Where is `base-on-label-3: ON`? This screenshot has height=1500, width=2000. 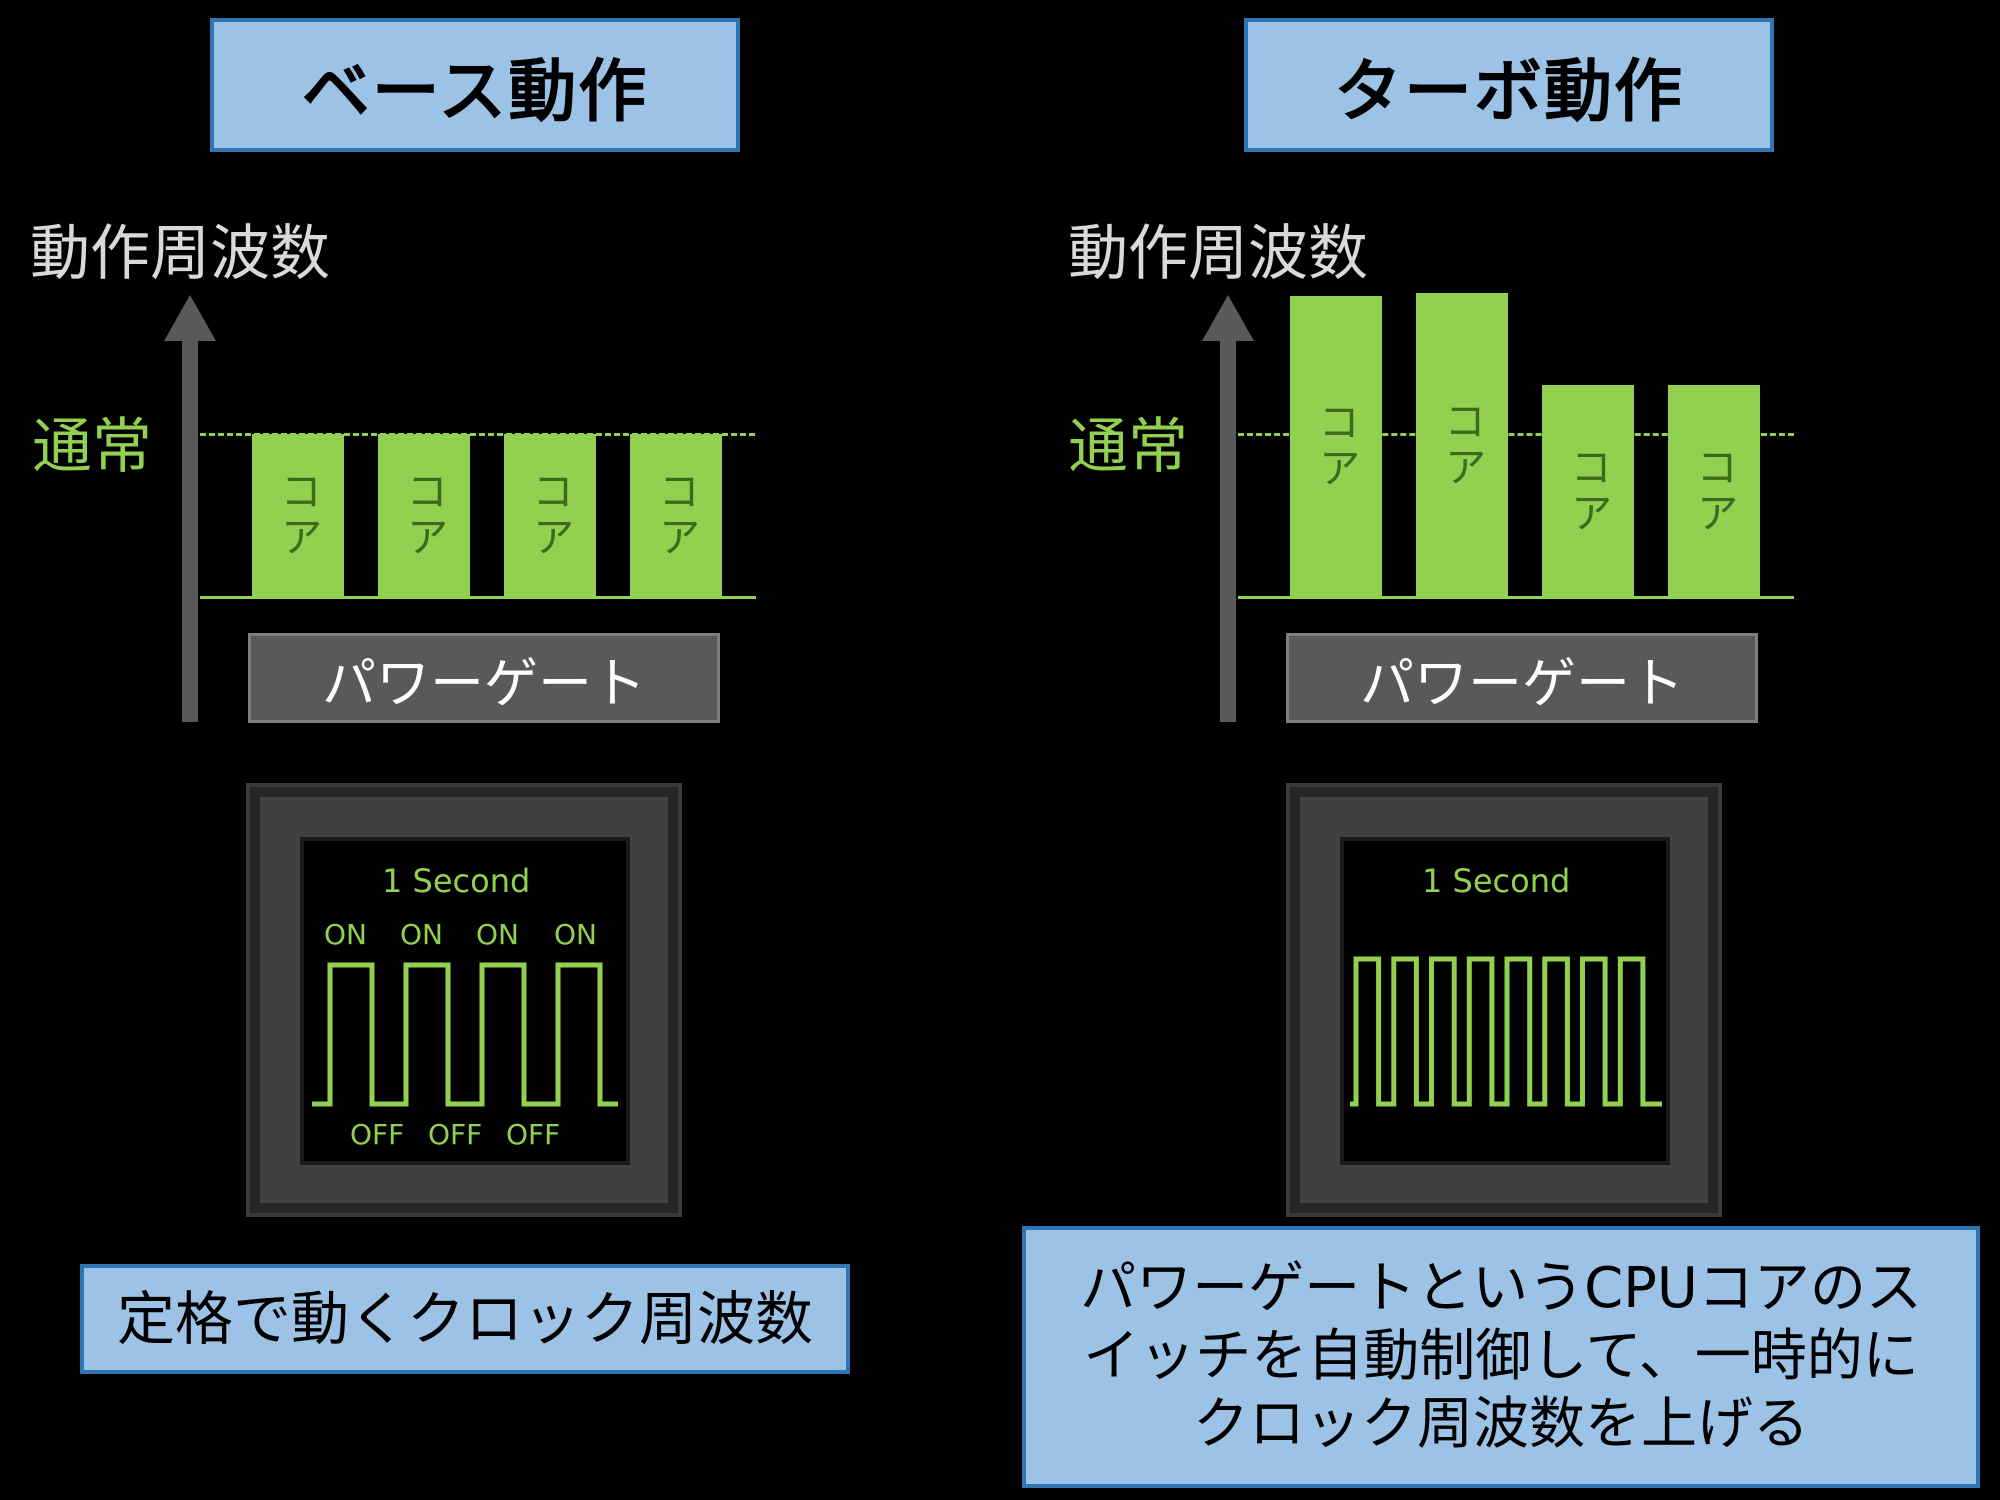 base-on-label-3: ON is located at coordinates (497, 934).